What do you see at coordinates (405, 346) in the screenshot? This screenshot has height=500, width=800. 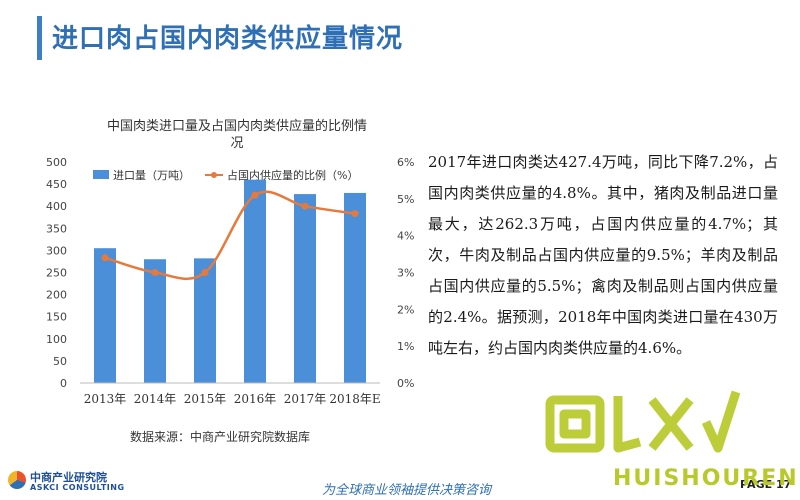 I see `right-tick-label: 1%` at bounding box center [405, 346].